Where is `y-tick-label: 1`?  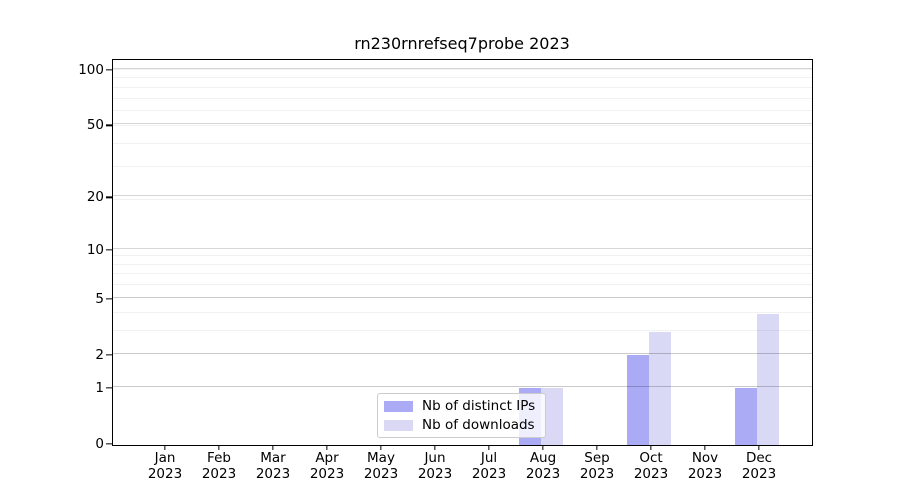
y-tick-label: 1 is located at coordinates (99, 387).